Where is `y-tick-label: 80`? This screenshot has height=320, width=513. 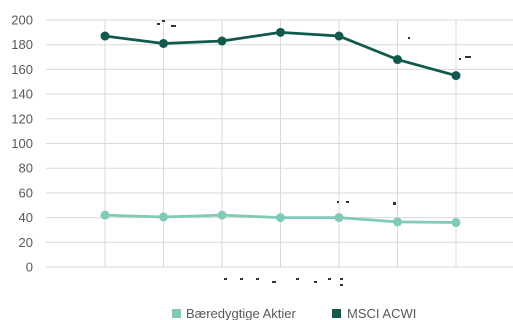 y-tick-label: 80 is located at coordinates (26, 168).